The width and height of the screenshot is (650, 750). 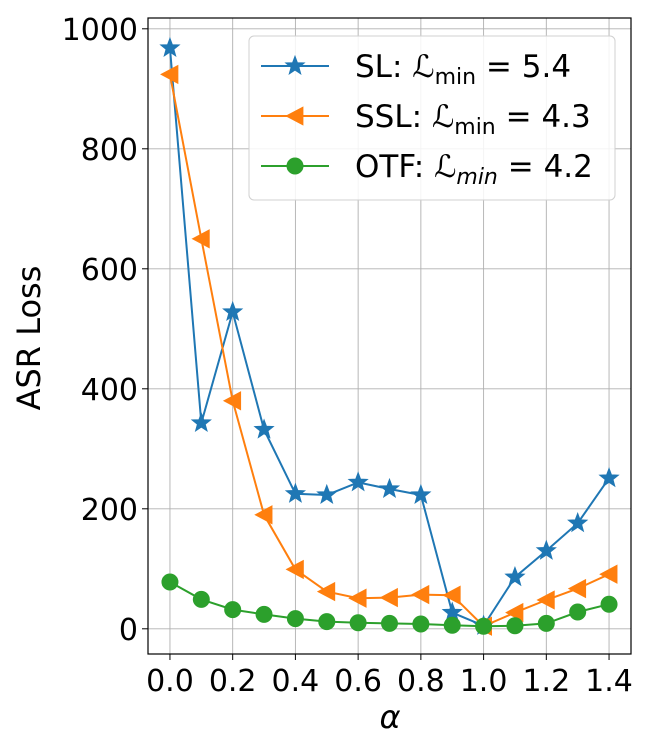 I want to click on x-tick-label: 0.4, so click(x=296, y=681).